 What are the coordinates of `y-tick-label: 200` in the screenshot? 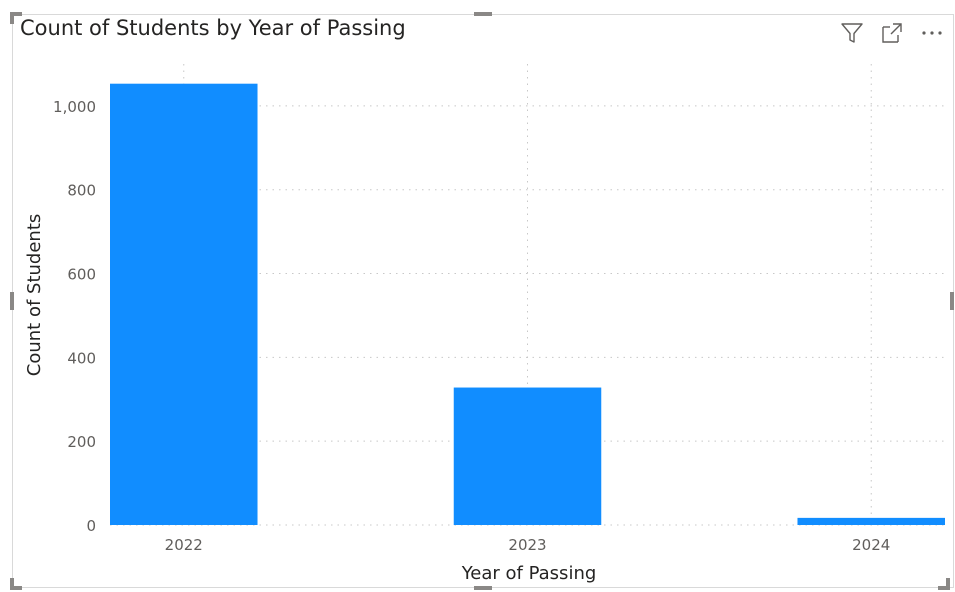 It's located at (81, 442).